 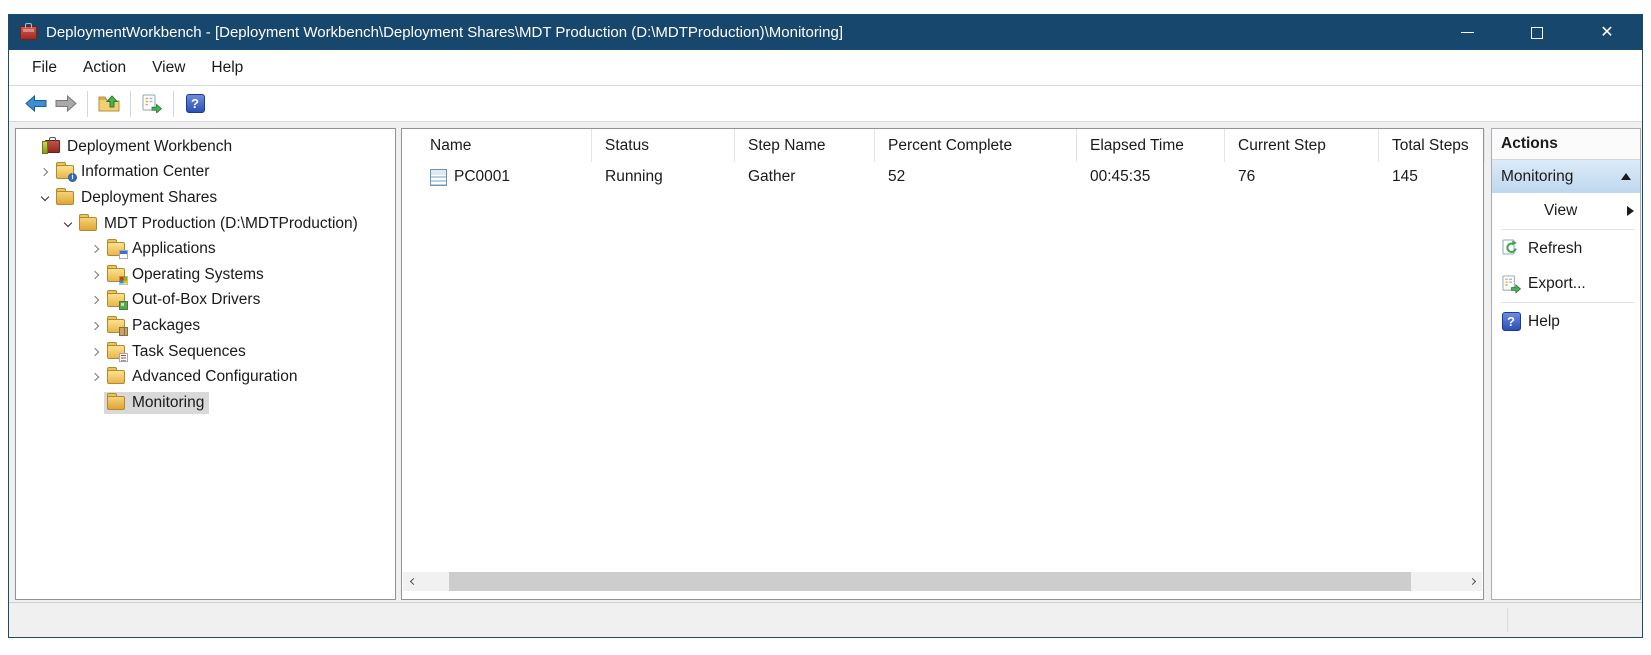 What do you see at coordinates (116, 376) in the screenshot?
I see `advanced-configuration-folder-icon` at bounding box center [116, 376].